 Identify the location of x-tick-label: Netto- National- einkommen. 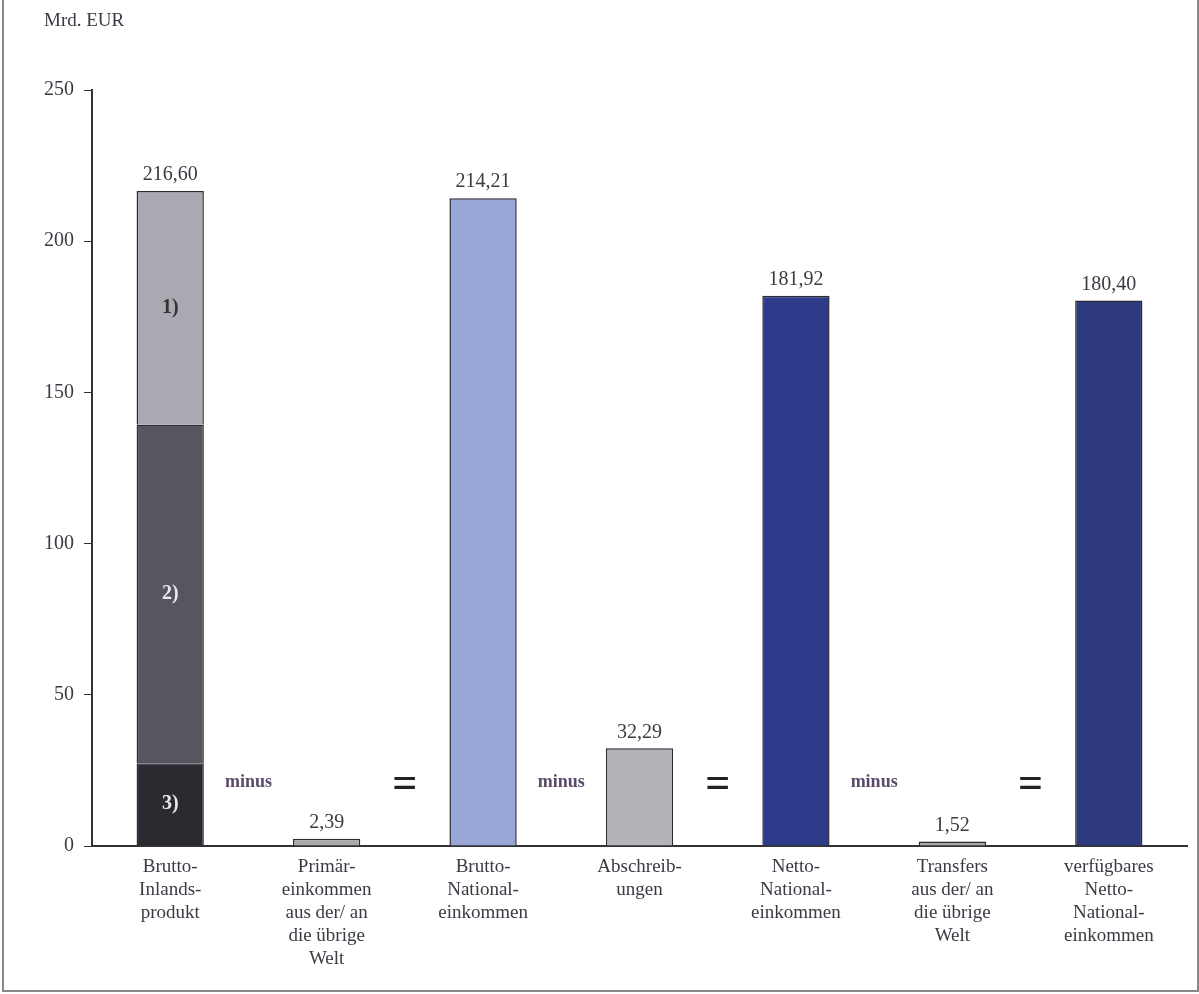
(796, 888).